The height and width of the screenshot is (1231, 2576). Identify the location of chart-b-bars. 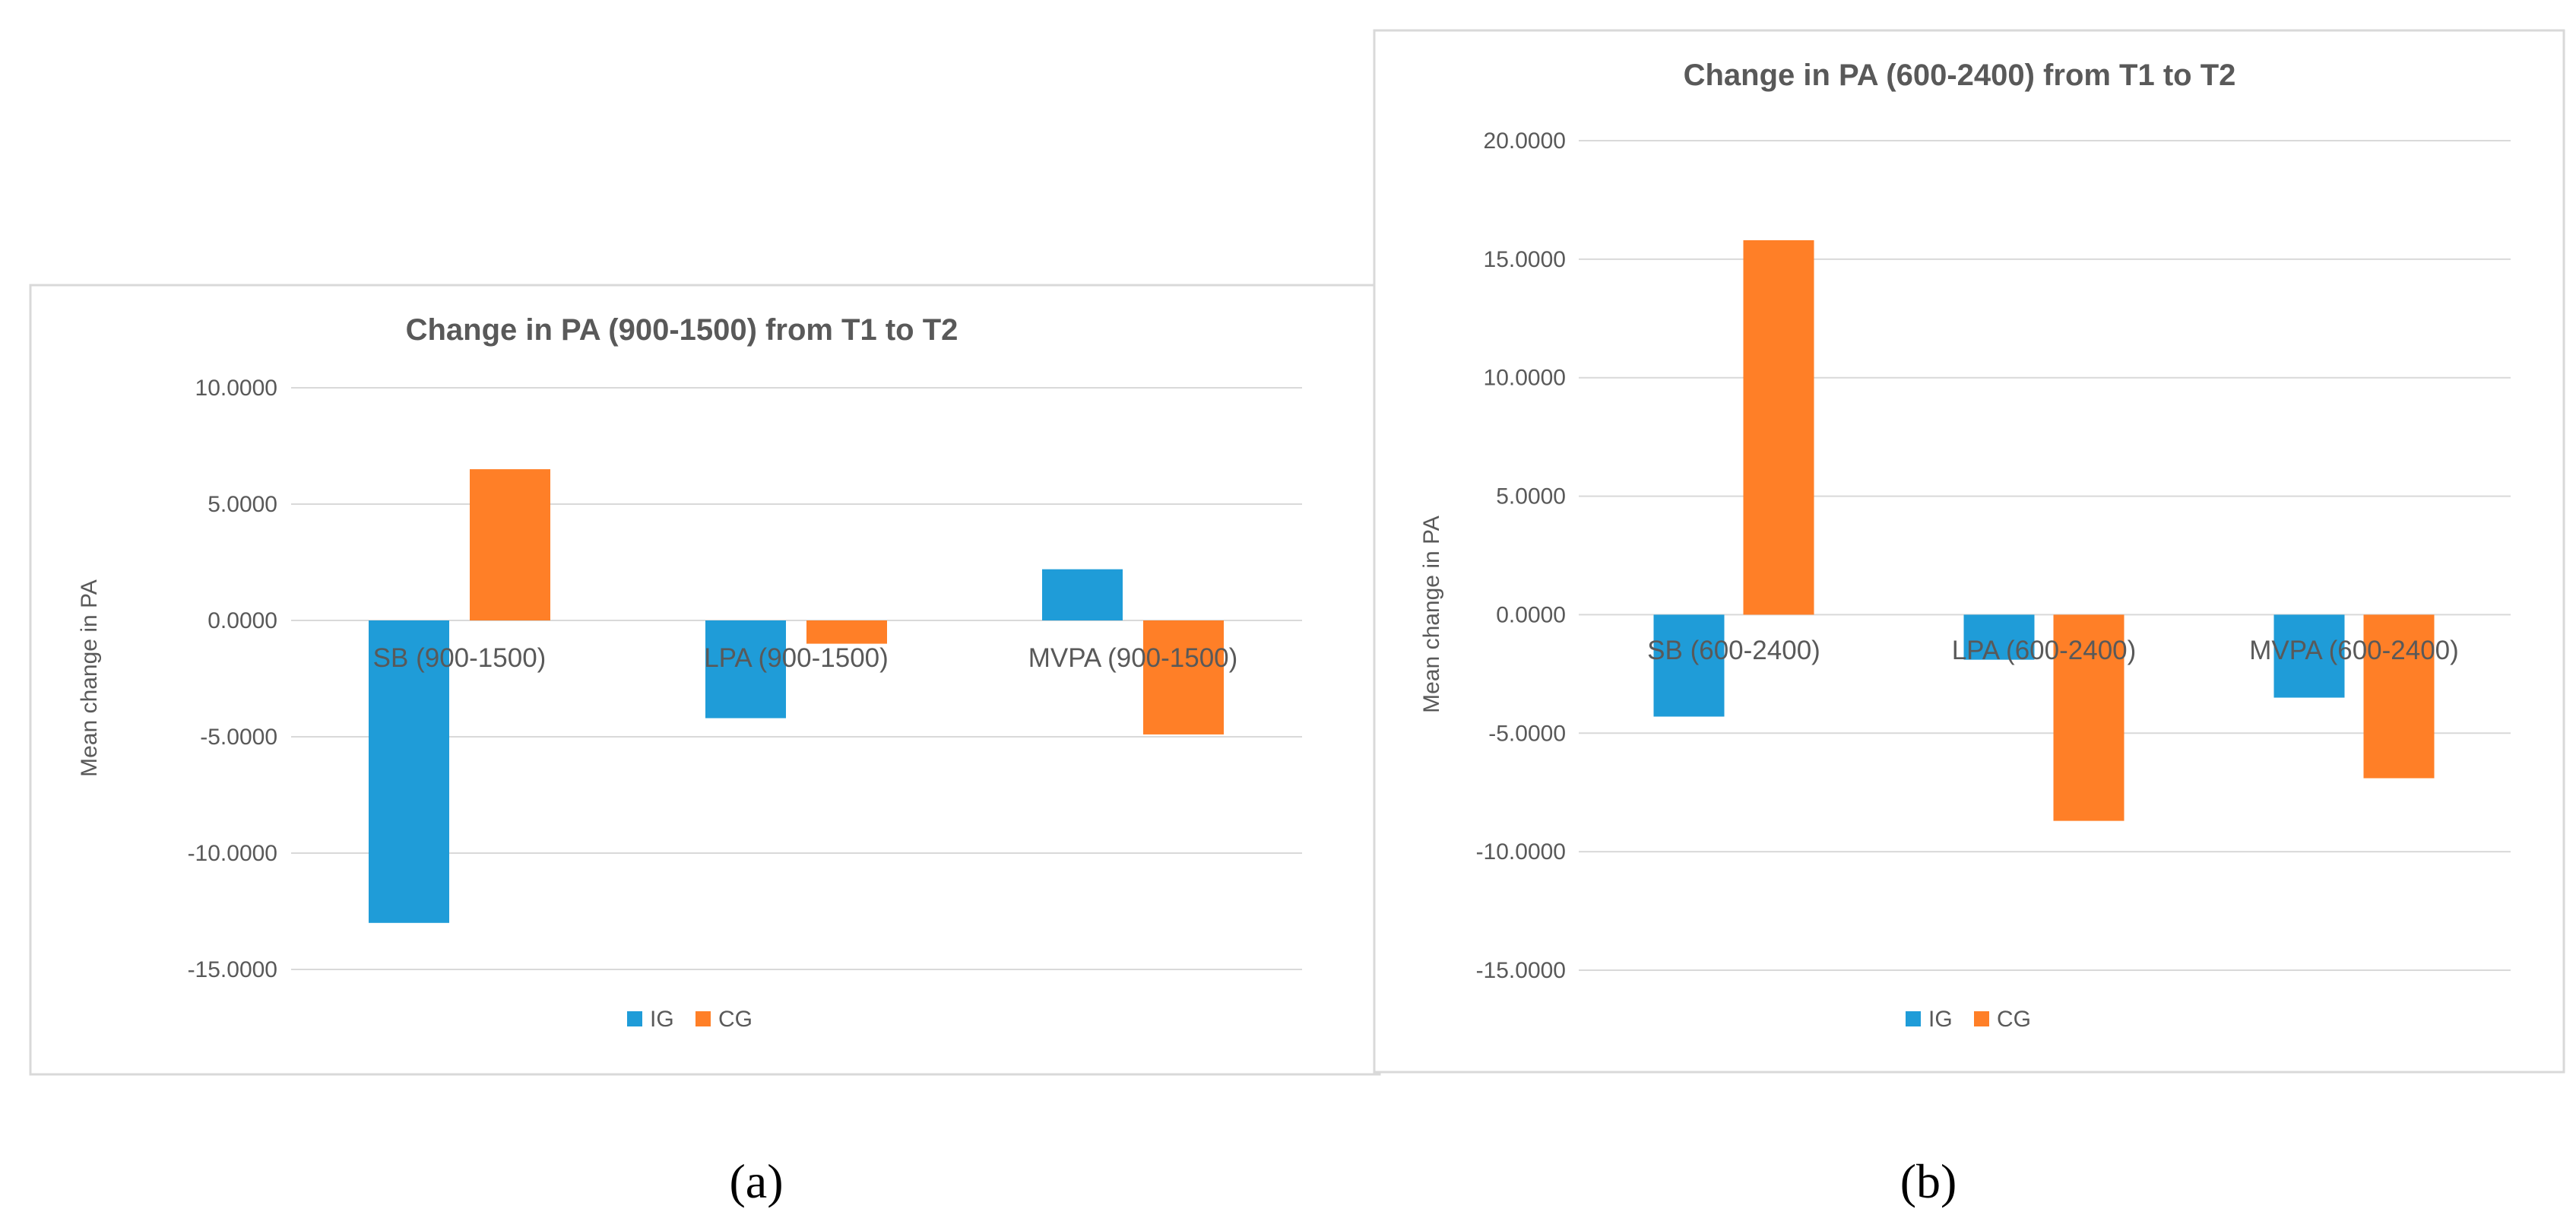
(2044, 530).